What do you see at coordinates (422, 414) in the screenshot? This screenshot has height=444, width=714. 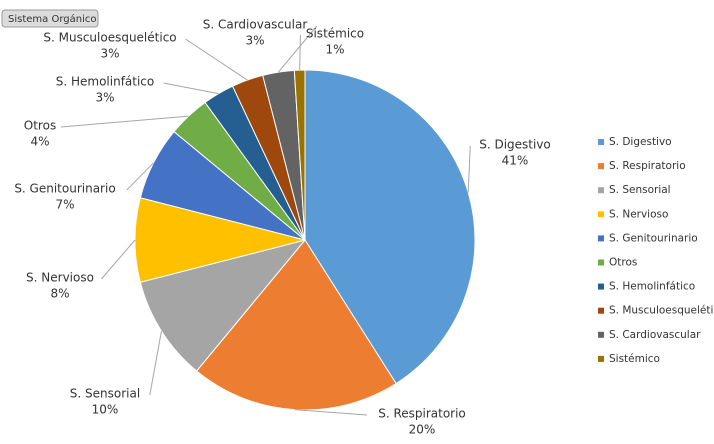 I see `data-label-name: S. Respiratorio` at bounding box center [422, 414].